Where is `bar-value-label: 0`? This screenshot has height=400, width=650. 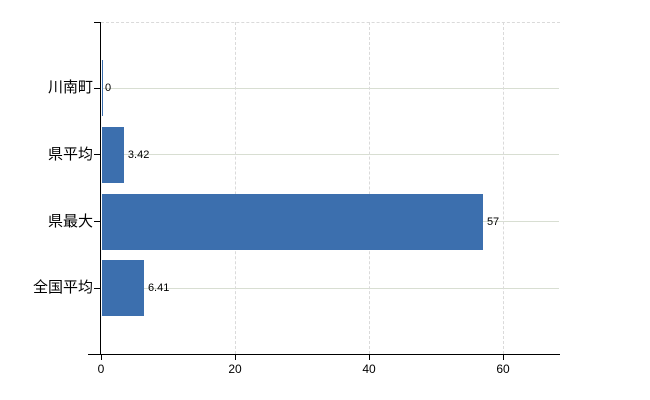
bar-value-label: 0 is located at coordinates (108, 88).